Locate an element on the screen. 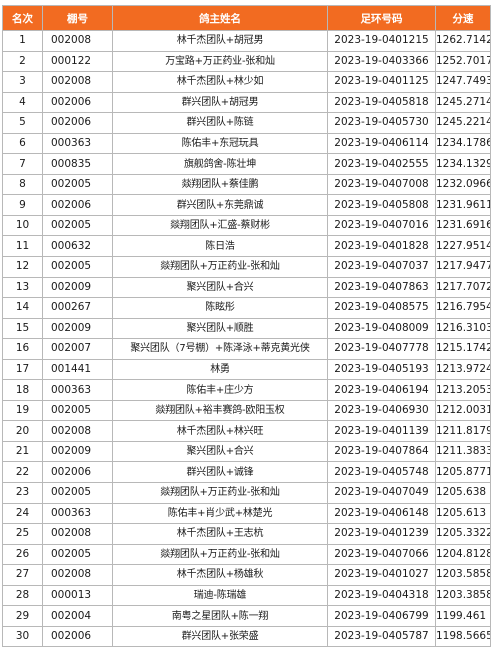 The image size is (492, 647). cell-ring-number: 2023-19-0407864 is located at coordinates (381, 451).